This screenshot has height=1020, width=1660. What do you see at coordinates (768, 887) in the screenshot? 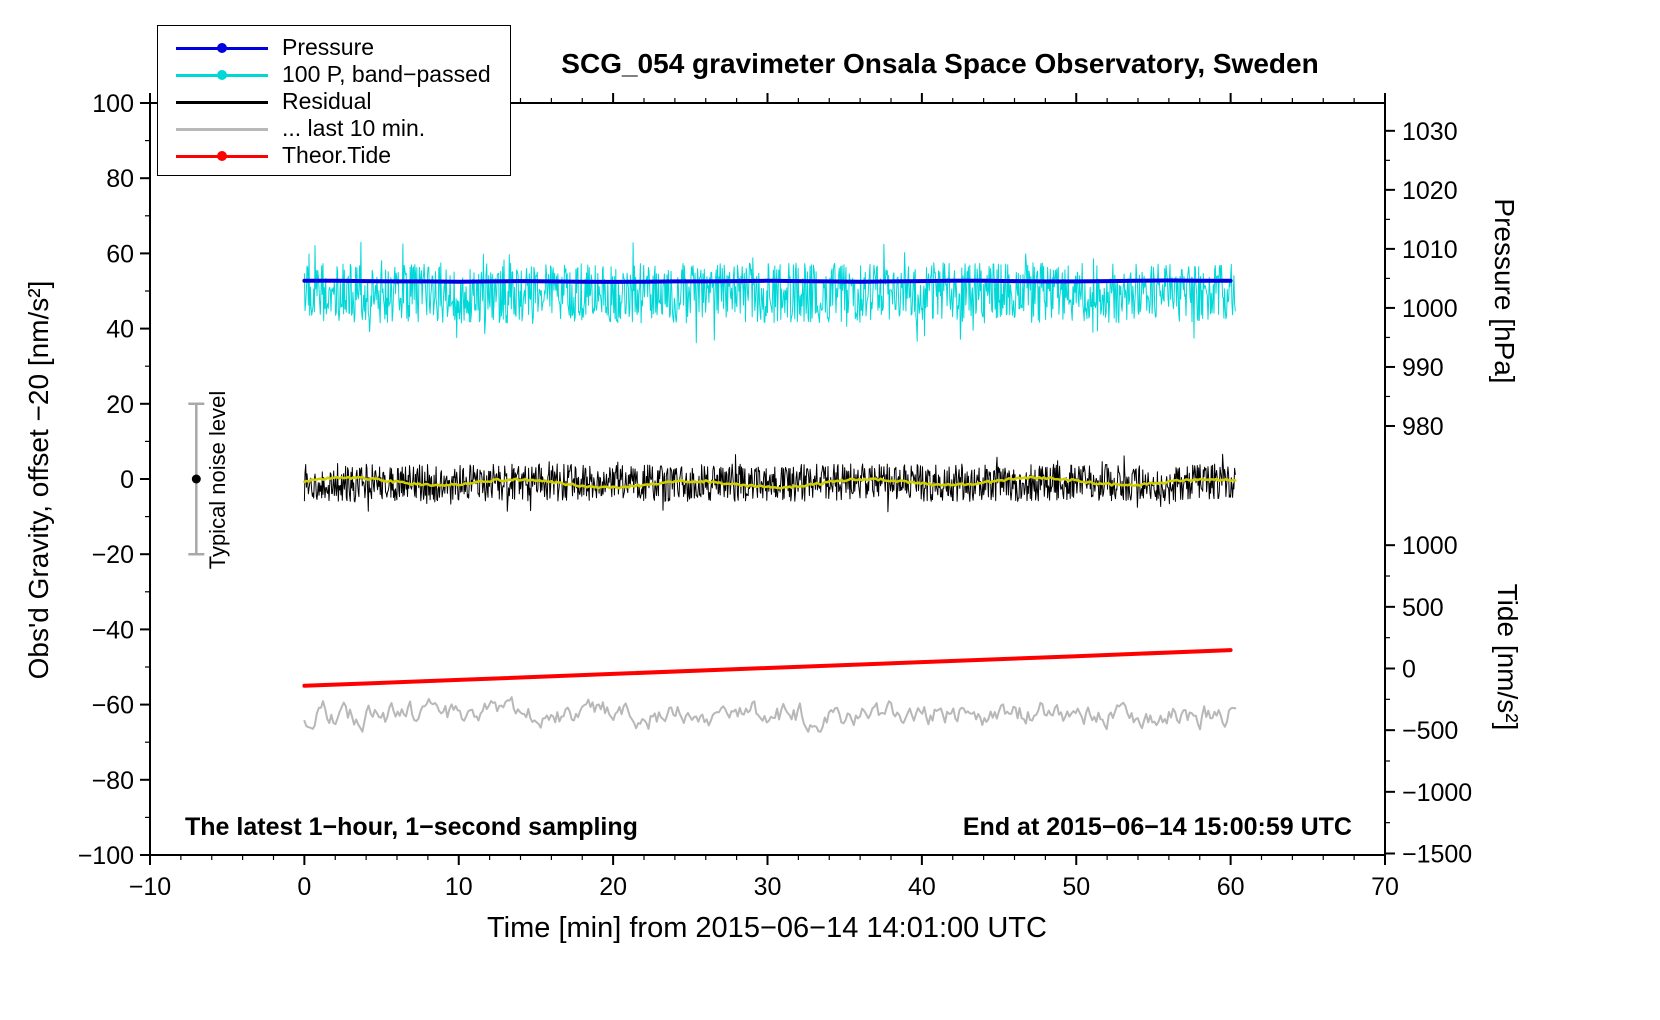
I see `x-tick-label: 30` at bounding box center [768, 887].